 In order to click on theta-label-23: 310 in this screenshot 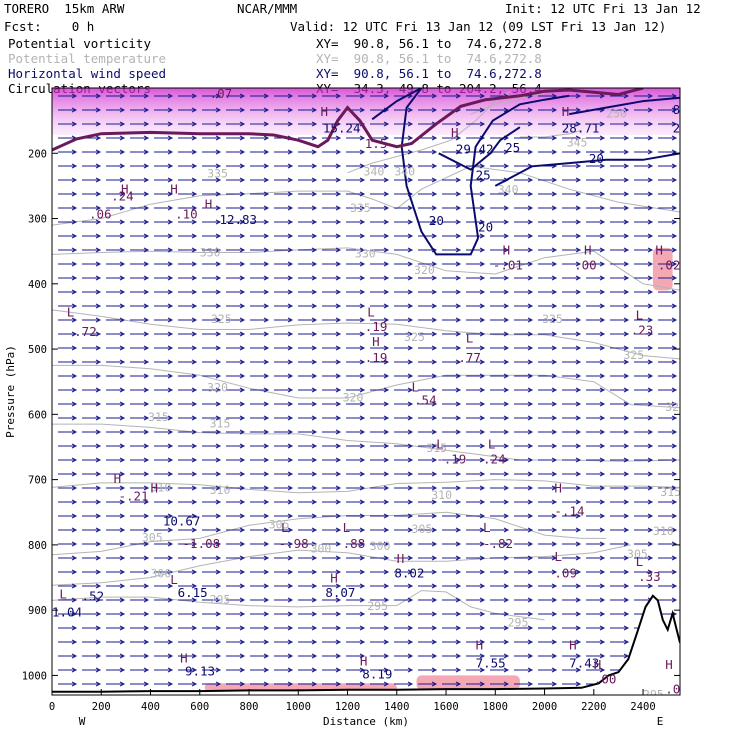, I will do `click(441, 495)`.